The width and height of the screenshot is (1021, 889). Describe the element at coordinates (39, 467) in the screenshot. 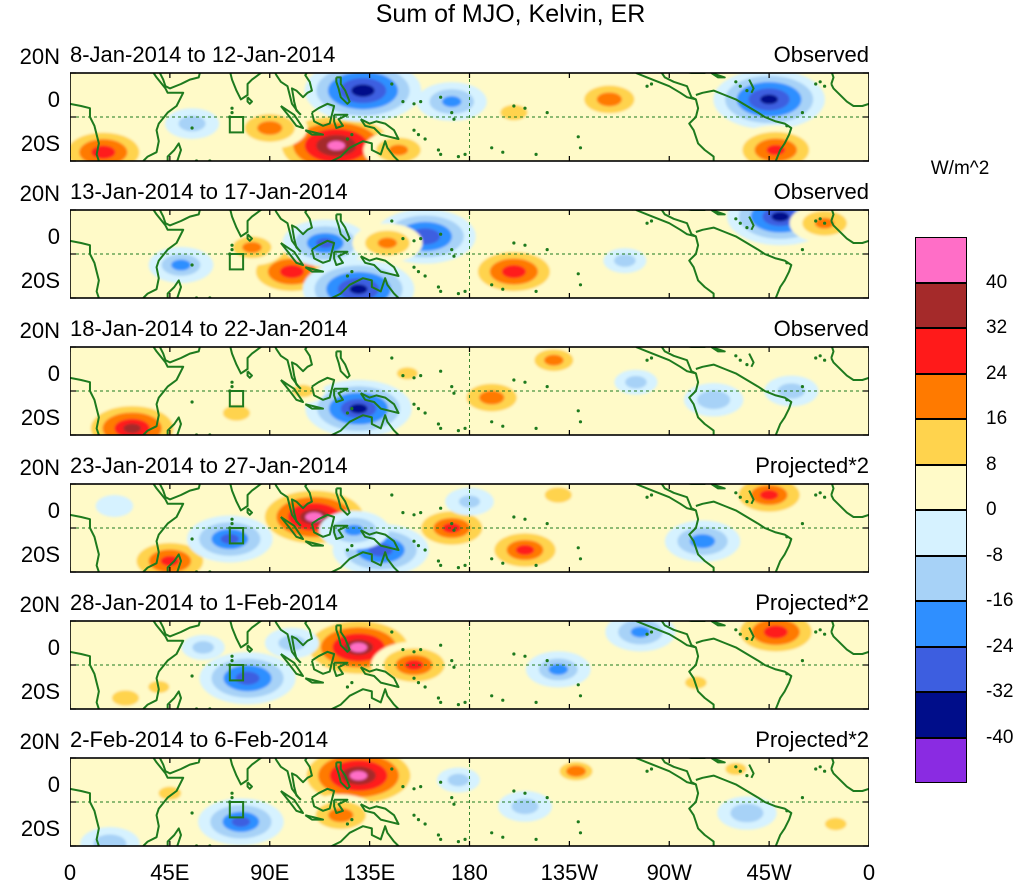

I see `panel-4-lat-label-20N: 20N` at that location.